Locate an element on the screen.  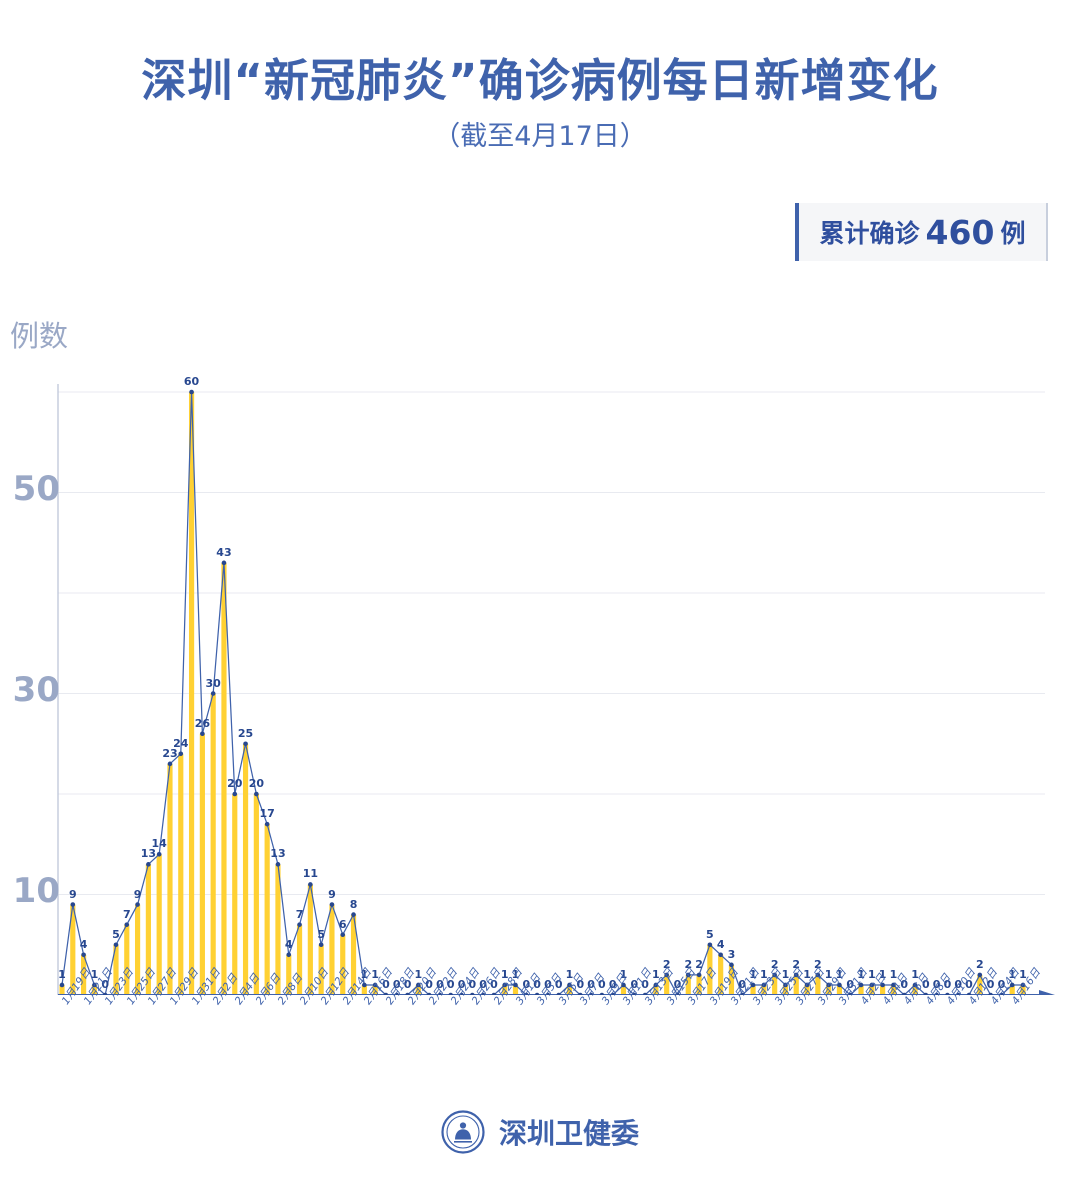
y-axis-title: 例数 is located at coordinates (39, 336).